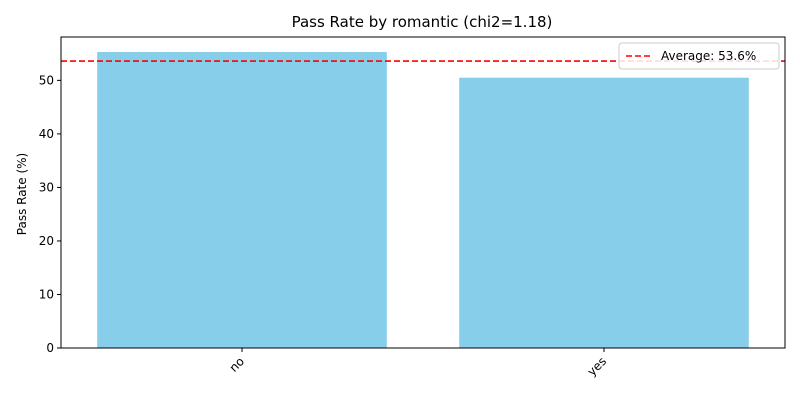  What do you see at coordinates (46, 187) in the screenshot?
I see `y-tick-label-30: 30` at bounding box center [46, 187].